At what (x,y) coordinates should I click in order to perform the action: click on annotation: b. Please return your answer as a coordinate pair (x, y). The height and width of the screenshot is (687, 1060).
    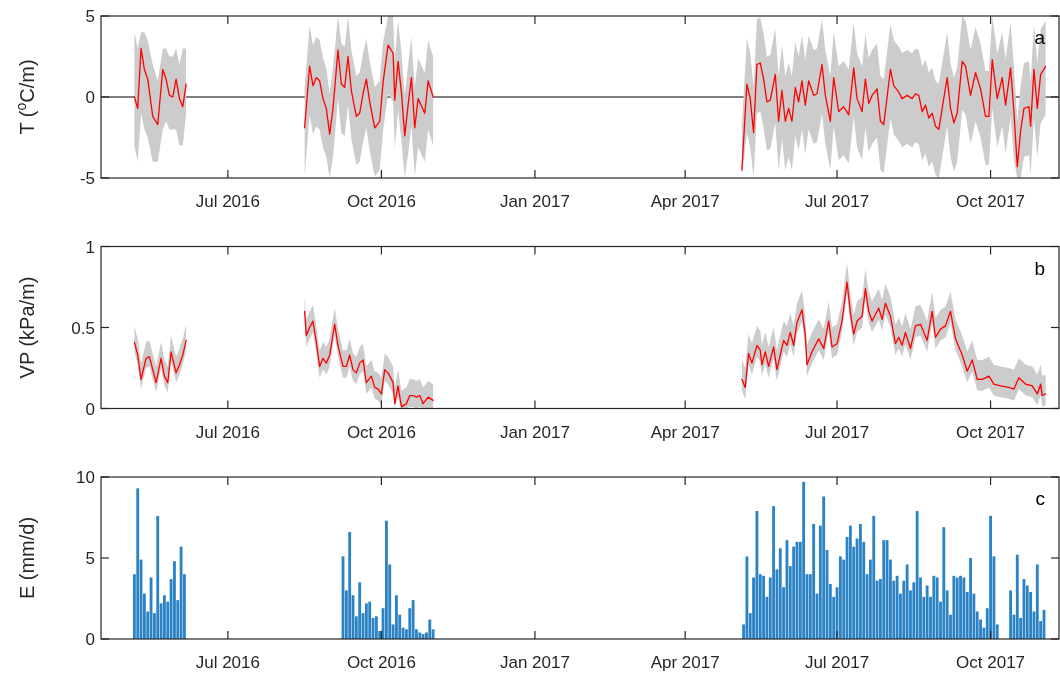
    Looking at the image, I should click on (1039, 268).